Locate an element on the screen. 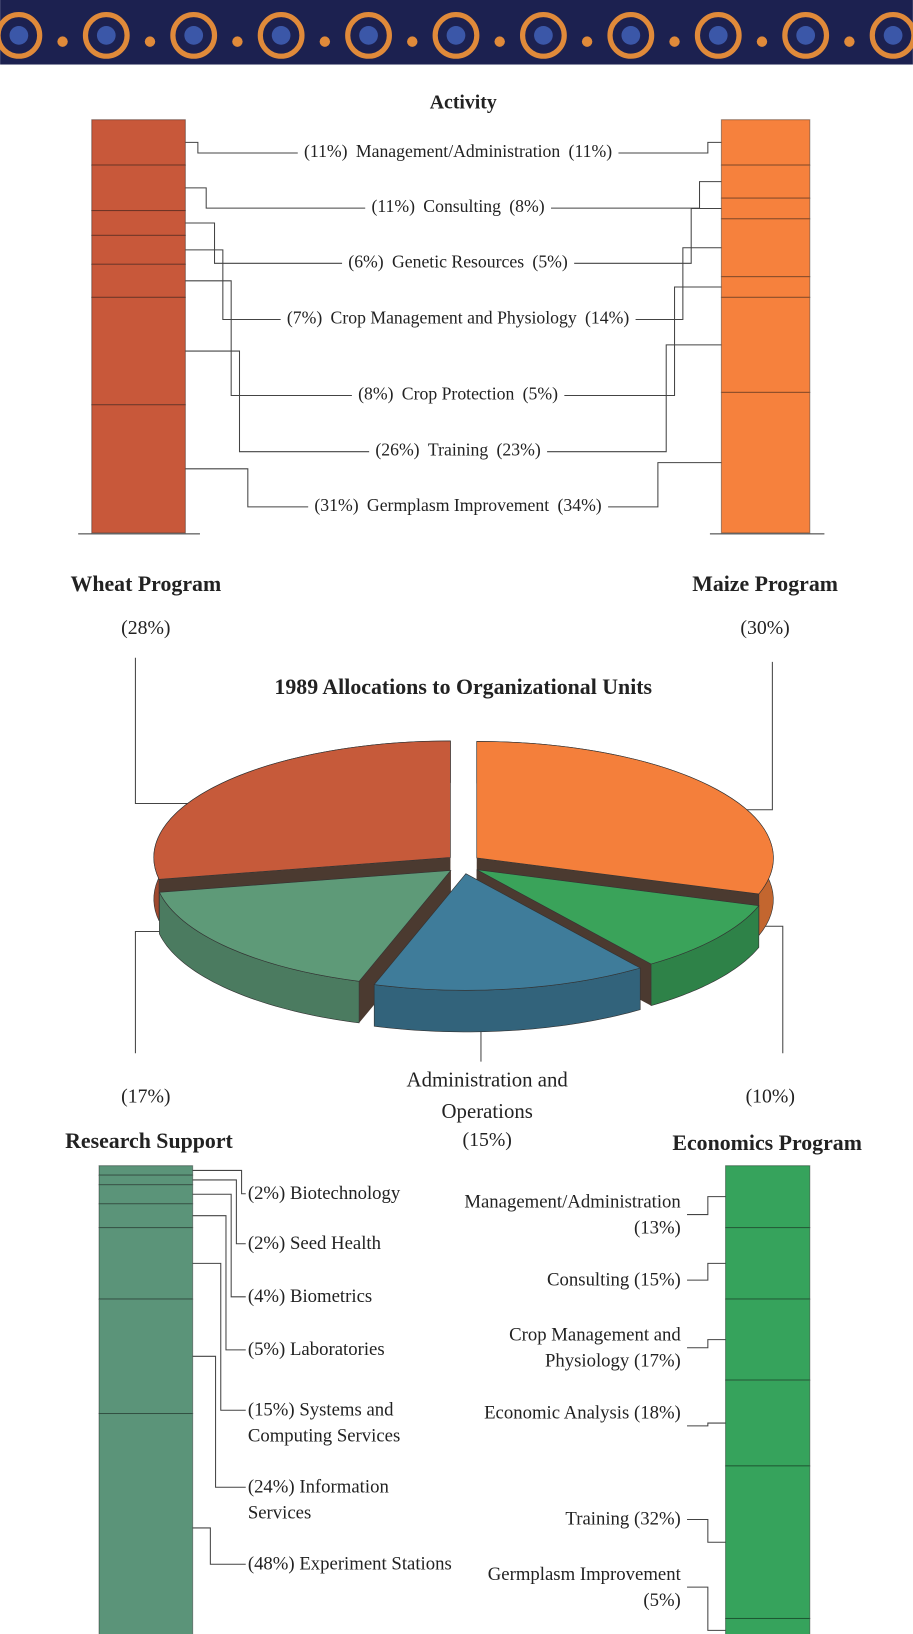 This screenshot has width=913, height=1634. unit-percent: (28%) is located at coordinates (145, 628).